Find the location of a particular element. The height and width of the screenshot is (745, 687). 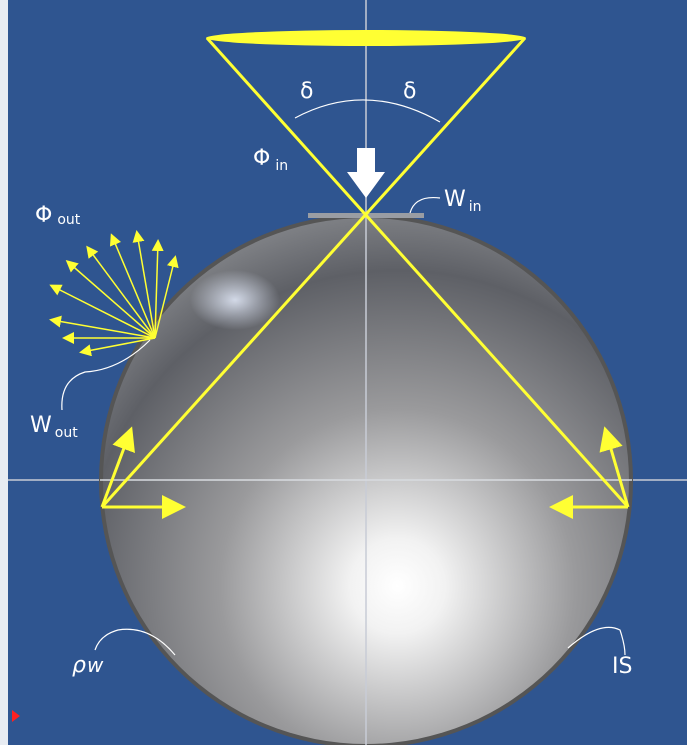

emission-rays is located at coordinates (114, 293).